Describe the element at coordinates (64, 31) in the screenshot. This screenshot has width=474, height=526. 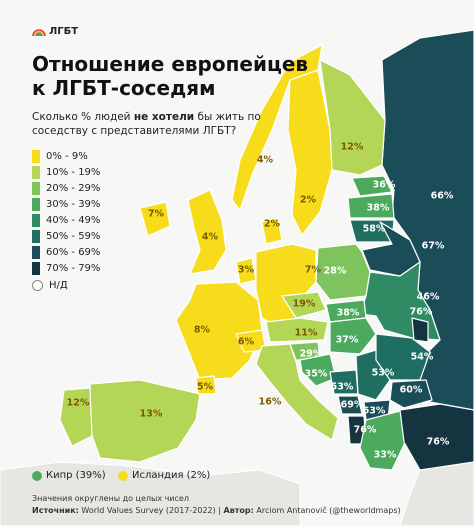
I see `brand-label: ЛГБТ` at that location.